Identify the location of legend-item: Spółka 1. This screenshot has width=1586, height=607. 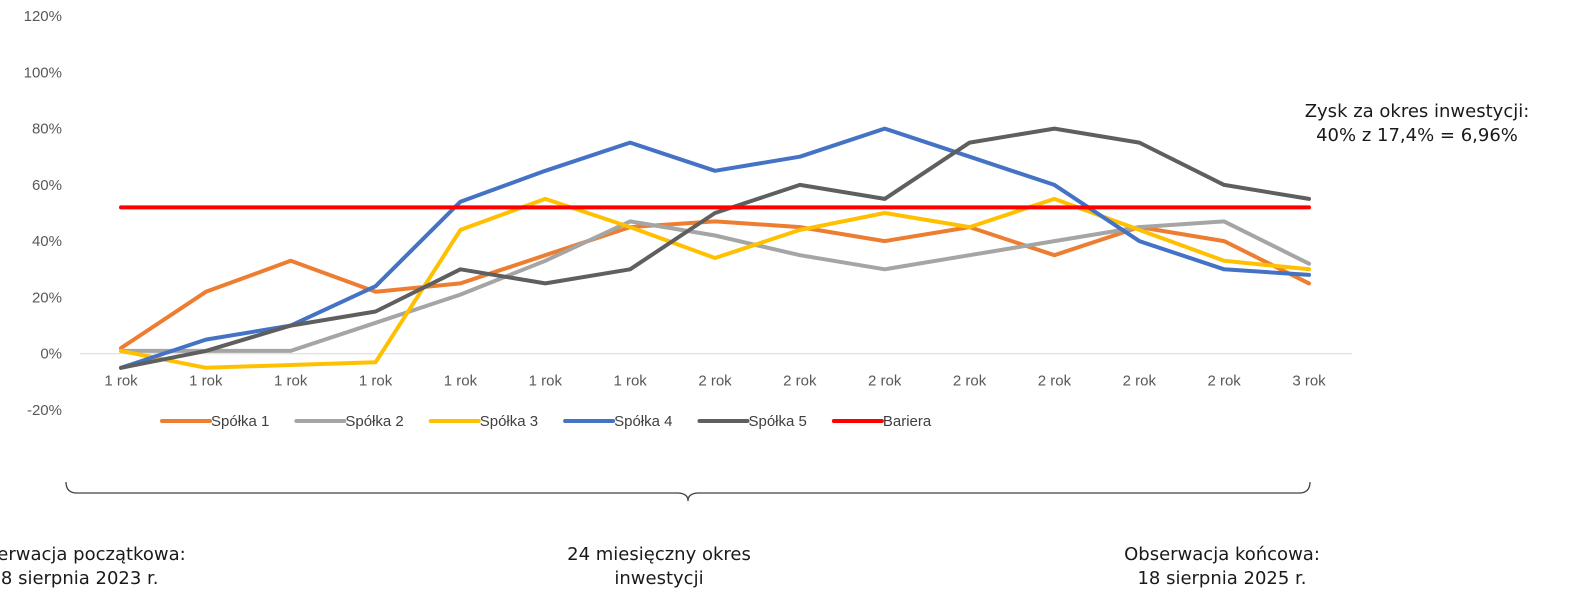
(214, 421).